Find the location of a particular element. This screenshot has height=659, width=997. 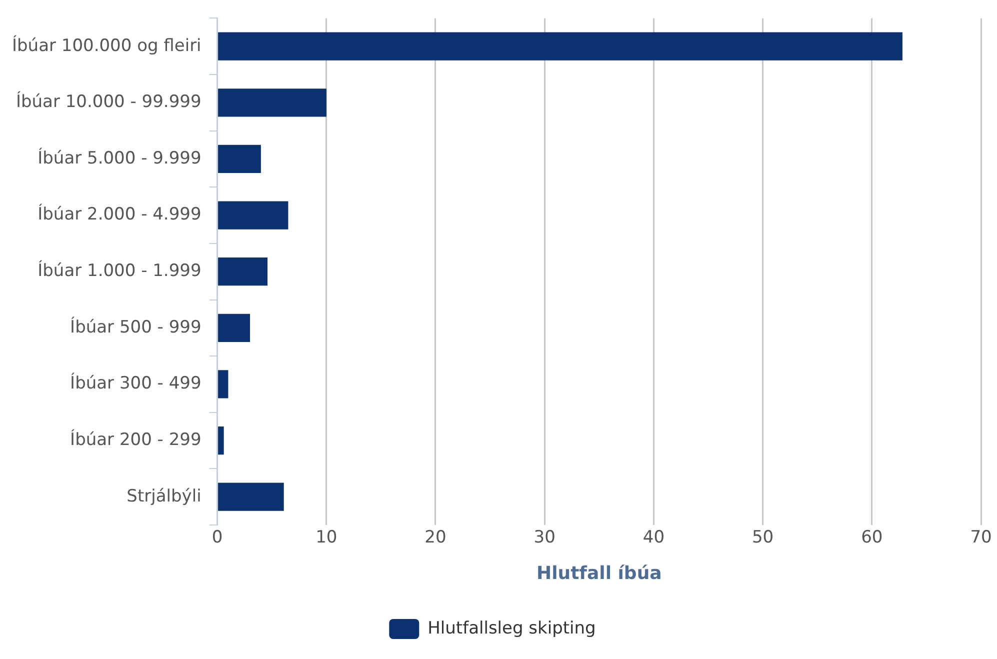

x-tick-label: 30 is located at coordinates (545, 538).